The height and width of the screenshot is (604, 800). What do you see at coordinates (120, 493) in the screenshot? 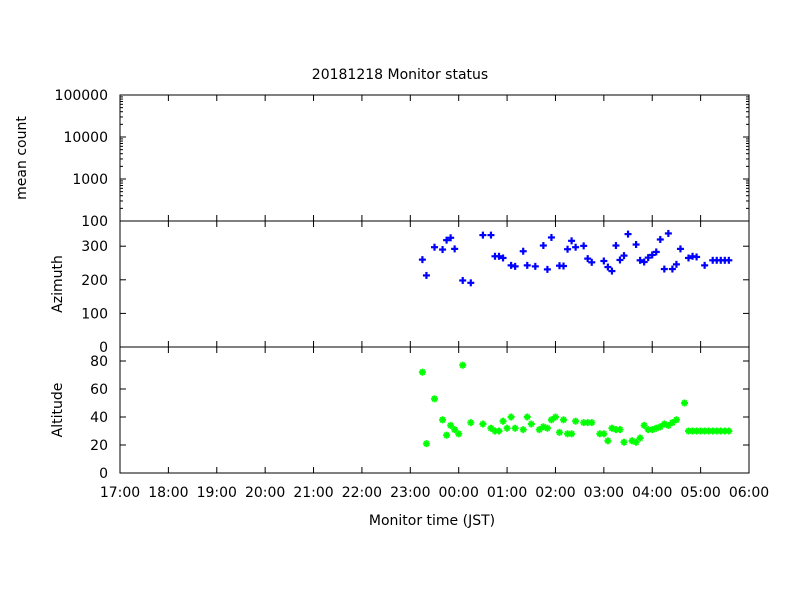
I see `x-tick-label: 17:00` at bounding box center [120, 493].